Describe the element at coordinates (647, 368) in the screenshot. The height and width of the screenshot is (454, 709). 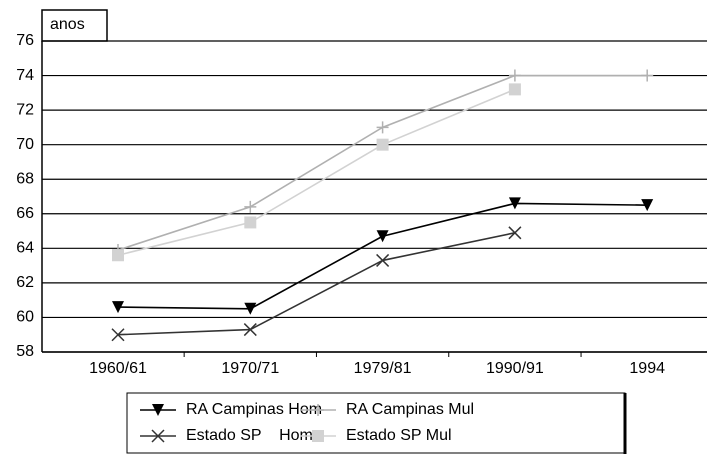
I see `x-tick-label: 1994` at that location.